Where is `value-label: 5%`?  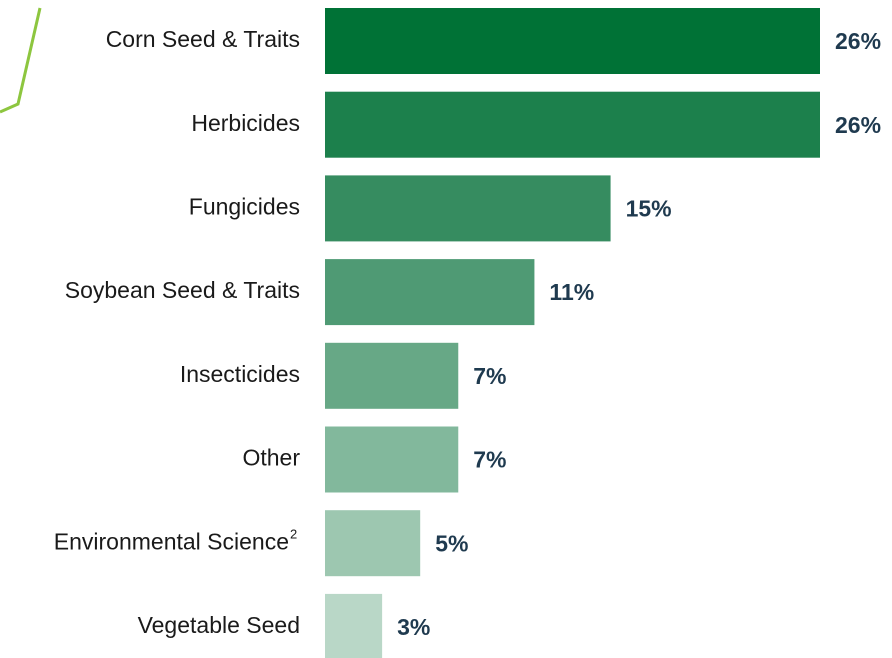
value-label: 5% is located at coordinates (451, 543).